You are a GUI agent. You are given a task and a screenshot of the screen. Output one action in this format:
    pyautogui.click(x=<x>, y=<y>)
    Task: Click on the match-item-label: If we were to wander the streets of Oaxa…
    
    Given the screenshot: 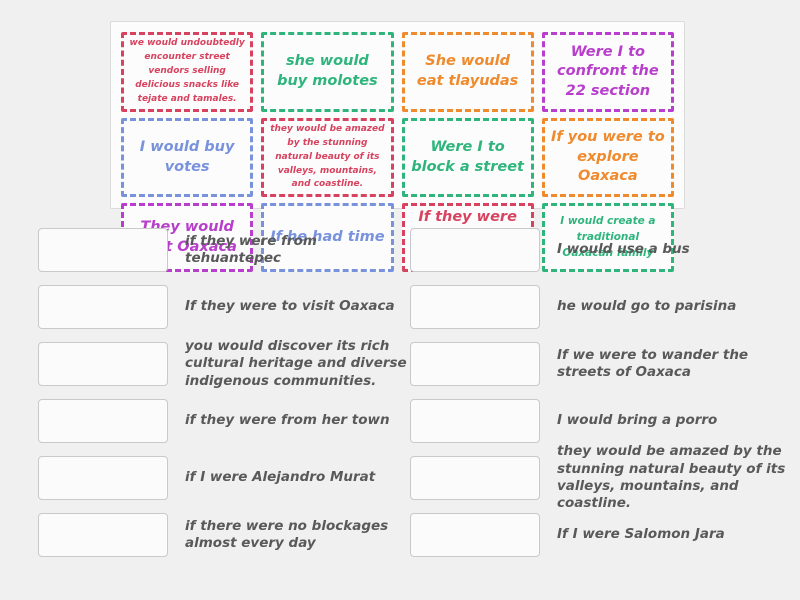 What is the action you would take?
    pyautogui.click(x=653, y=363)
    